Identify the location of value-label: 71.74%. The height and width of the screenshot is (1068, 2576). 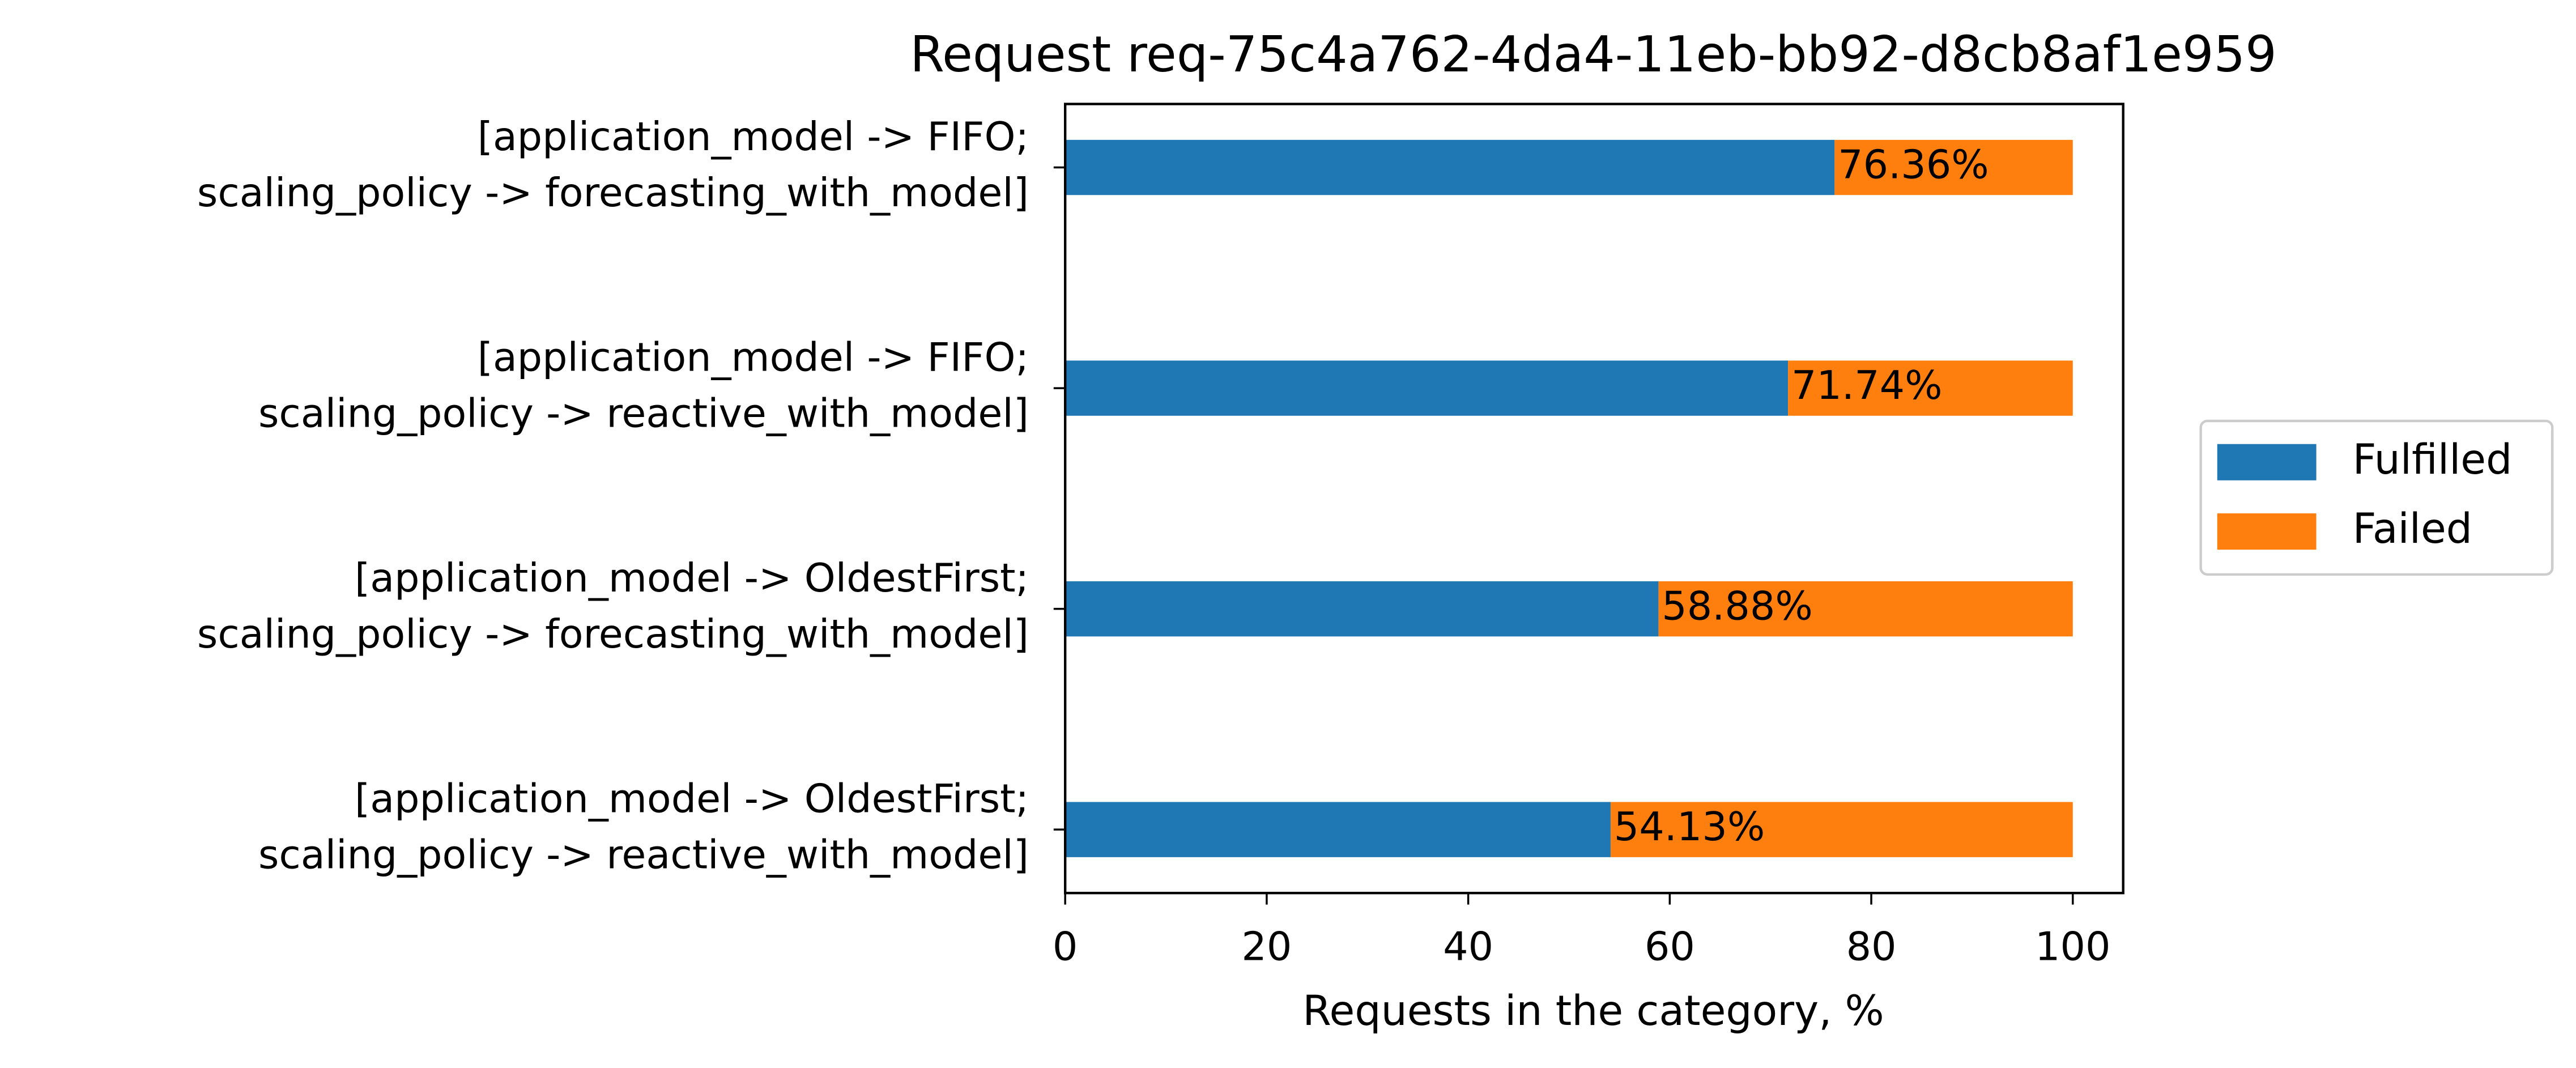
(1867, 386).